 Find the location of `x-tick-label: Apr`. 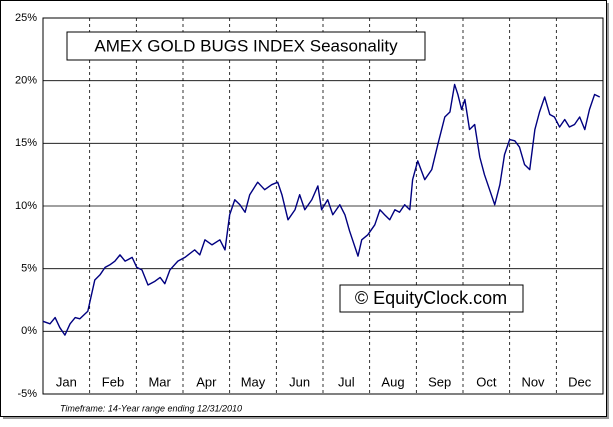

x-tick-label: Apr is located at coordinates (206, 381).